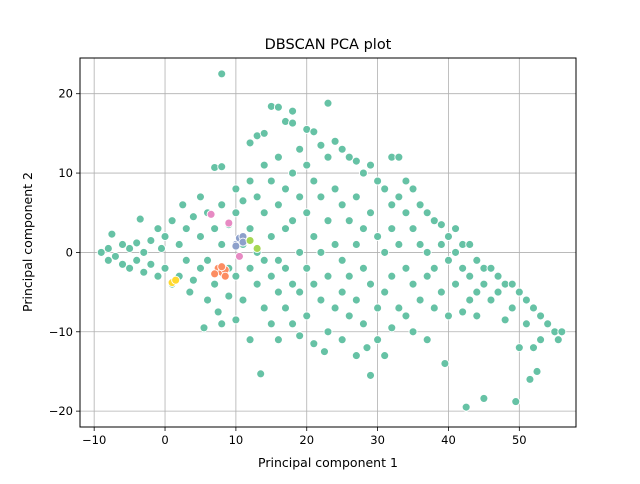 The width and height of the screenshot is (640, 484). Describe the element at coordinates (65, 173) in the screenshot. I see `y-tick-label: 10` at that location.